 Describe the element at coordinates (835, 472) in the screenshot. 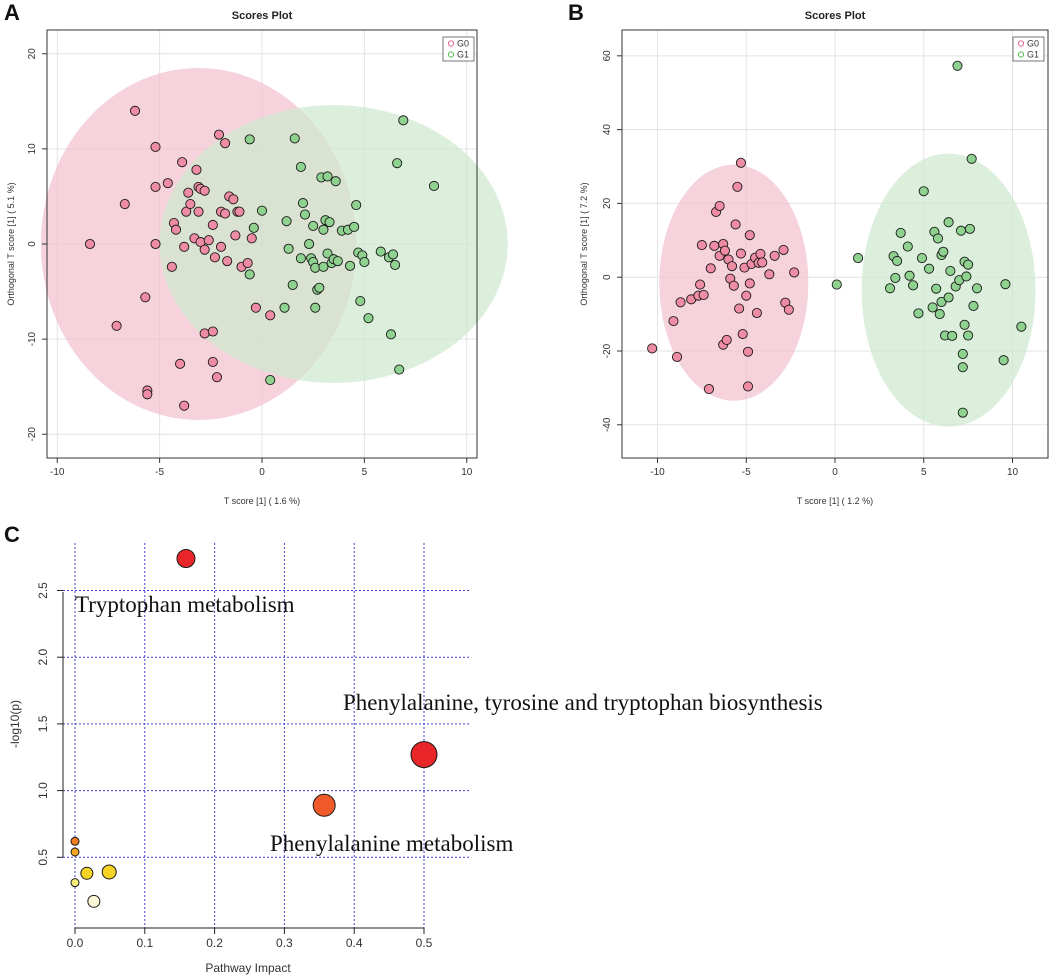

I see `x-tick-label: 0` at that location.